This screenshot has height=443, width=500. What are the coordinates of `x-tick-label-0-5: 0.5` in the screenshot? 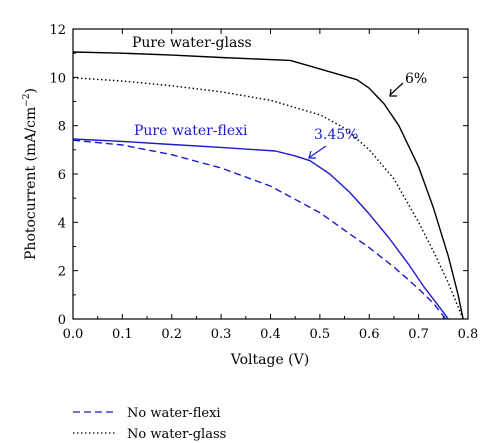 It's located at (320, 334).